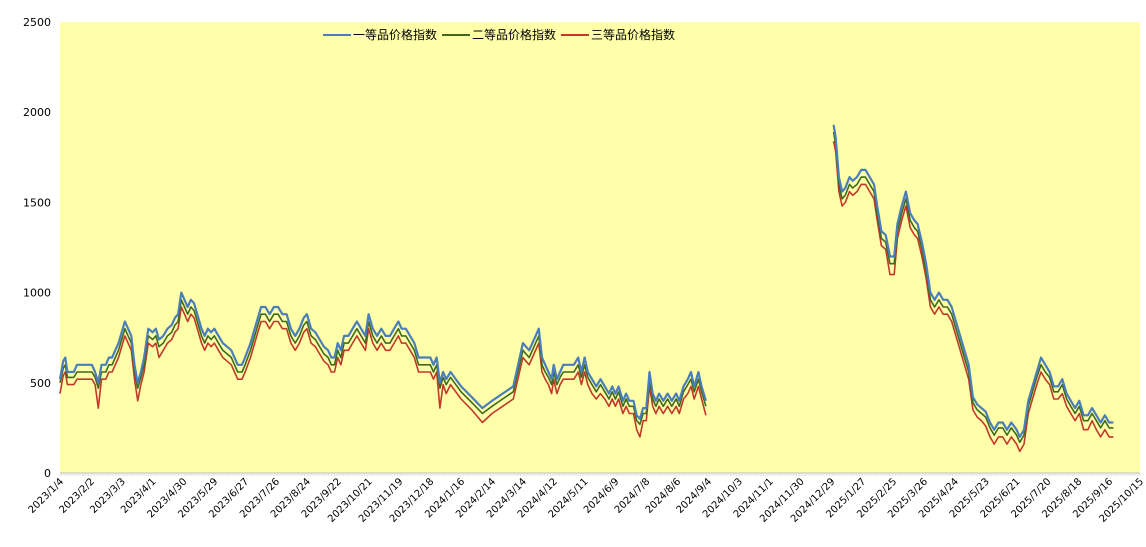 The height and width of the screenshot is (547, 1146). What do you see at coordinates (40, 383) in the screenshot?
I see `y-tick-label: 500` at bounding box center [40, 383].